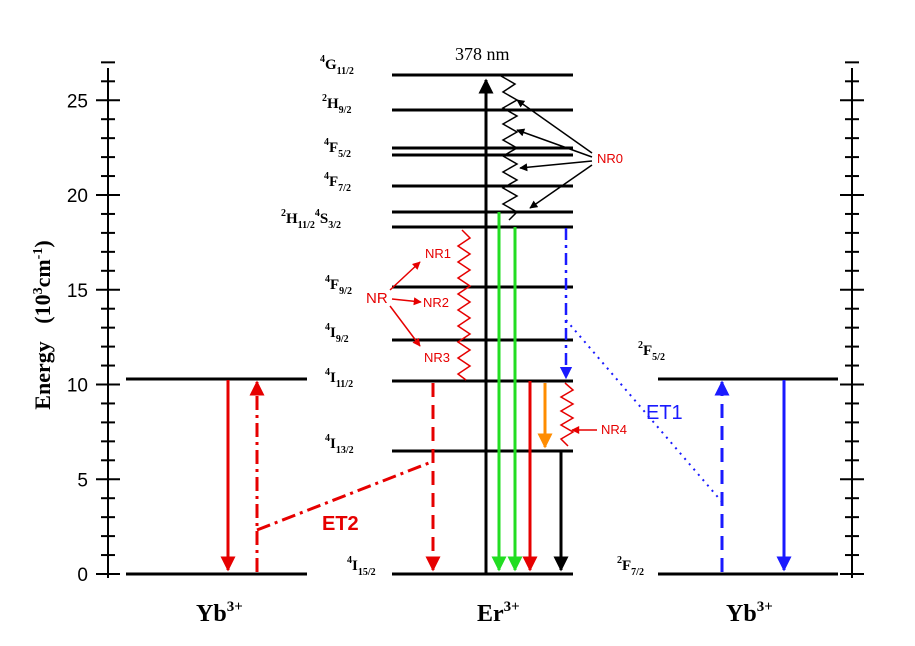 This screenshot has width=915, height=646. Describe the element at coordinates (337, 148) in the screenshot. I see `level-label-4f5-2: 4F5/2` at that location.